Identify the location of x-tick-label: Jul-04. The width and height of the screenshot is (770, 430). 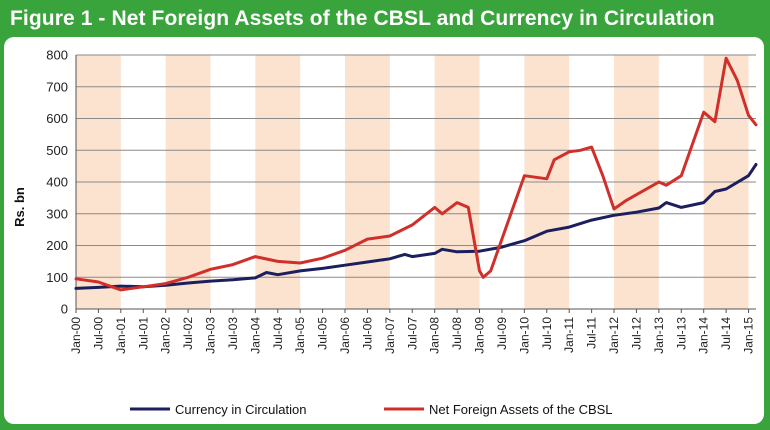
(278, 333).